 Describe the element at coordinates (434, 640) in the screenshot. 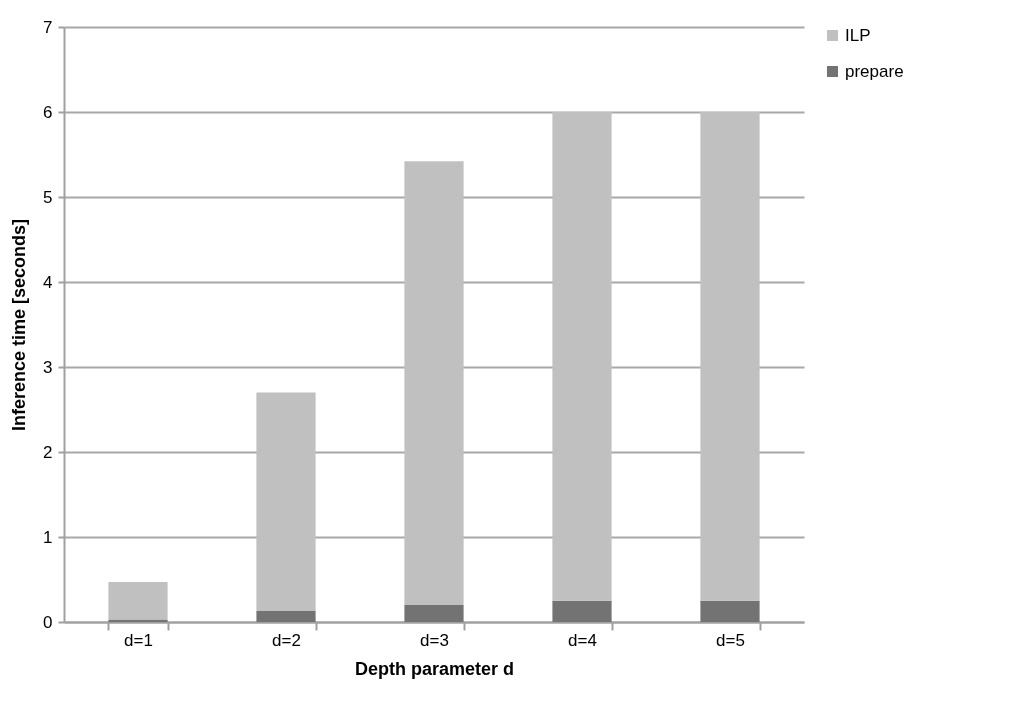

I see `x-tick-label: d=3` at that location.